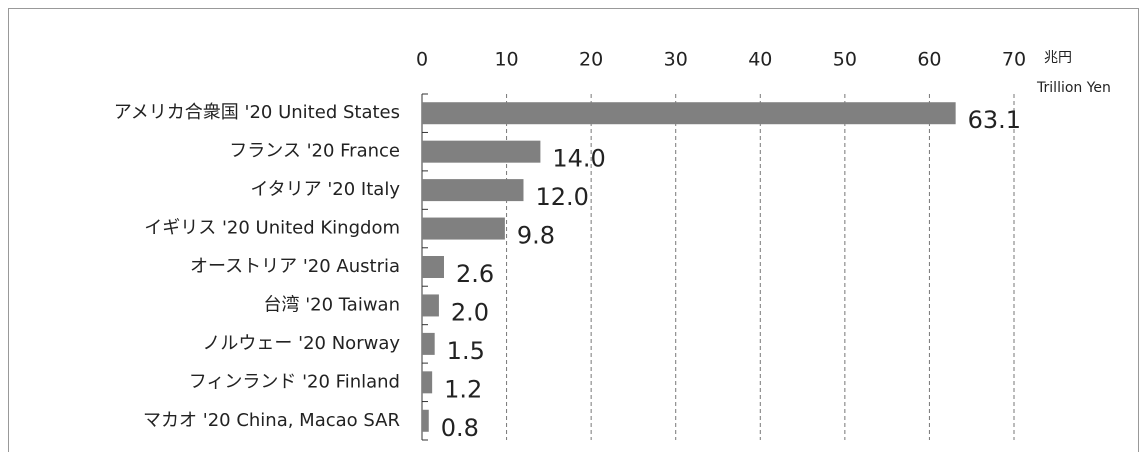 This screenshot has width=1140, height=452. I want to click on y-tick-label: アメリカ合衆国 '20 United States, so click(257, 112).